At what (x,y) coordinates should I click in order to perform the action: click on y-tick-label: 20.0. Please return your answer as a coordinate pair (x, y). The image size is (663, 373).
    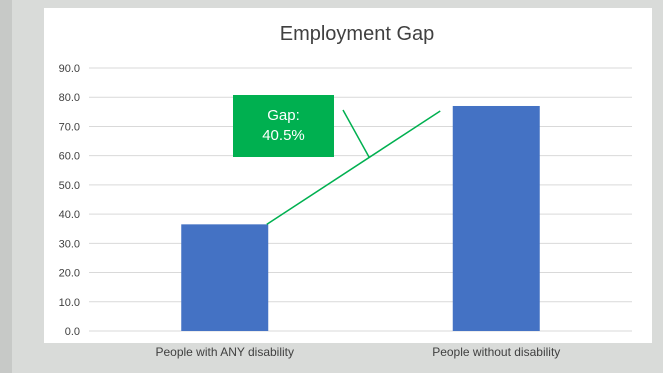
    Looking at the image, I should click on (69, 274).